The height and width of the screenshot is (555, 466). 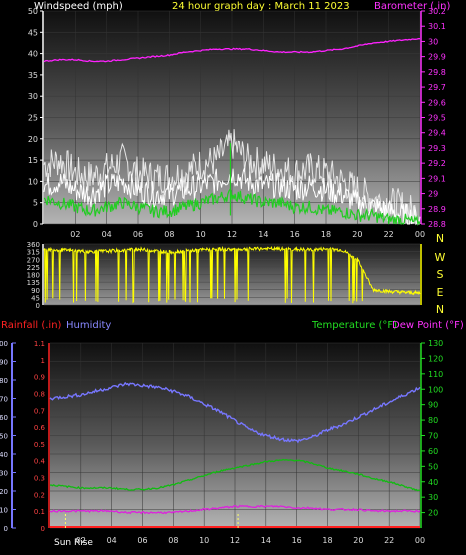 I want to click on barometer-tick-label: 30.1, so click(x=437, y=26).